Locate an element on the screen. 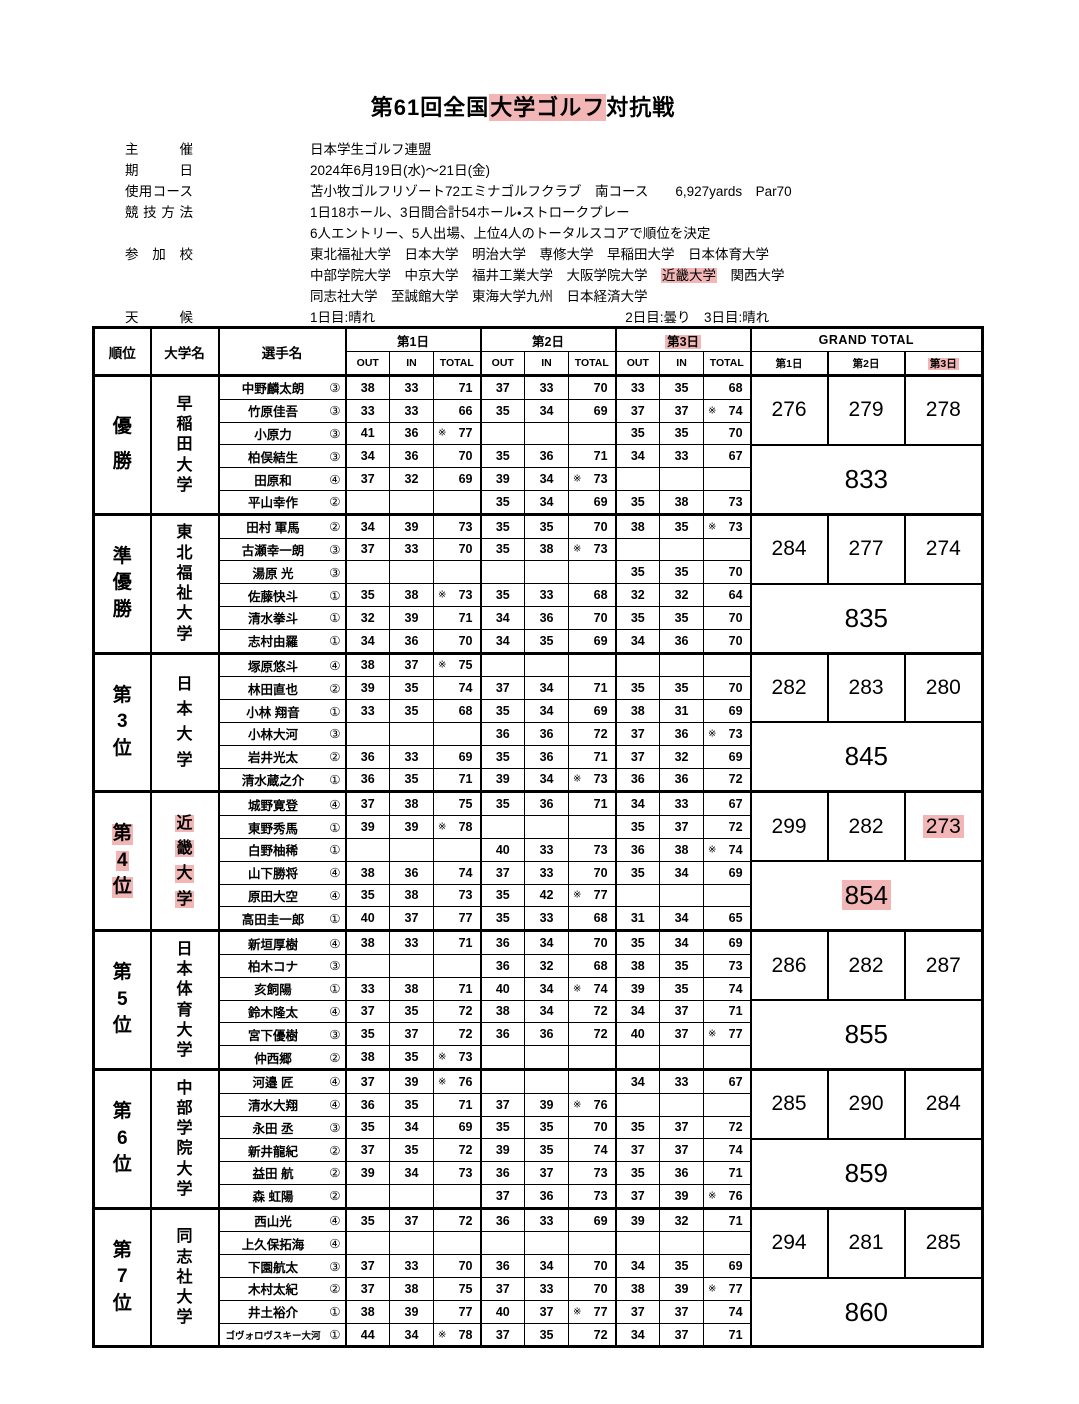 The width and height of the screenshot is (1079, 1404). player-name: 清水大翔 is located at coordinates (272, 1106).